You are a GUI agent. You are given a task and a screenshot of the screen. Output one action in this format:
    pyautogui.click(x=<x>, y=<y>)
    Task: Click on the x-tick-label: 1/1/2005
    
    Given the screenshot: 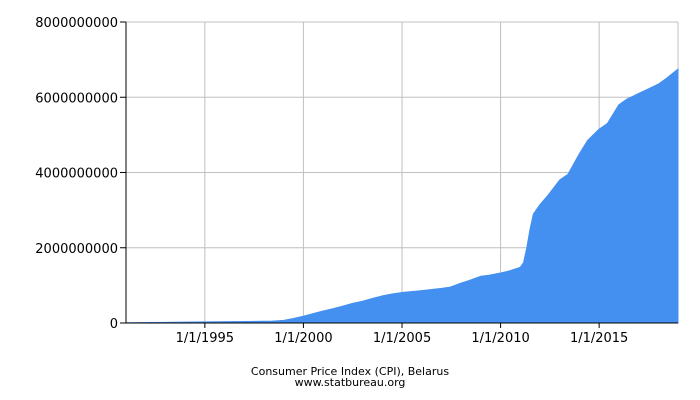 What is the action you would take?
    pyautogui.click(x=402, y=338)
    